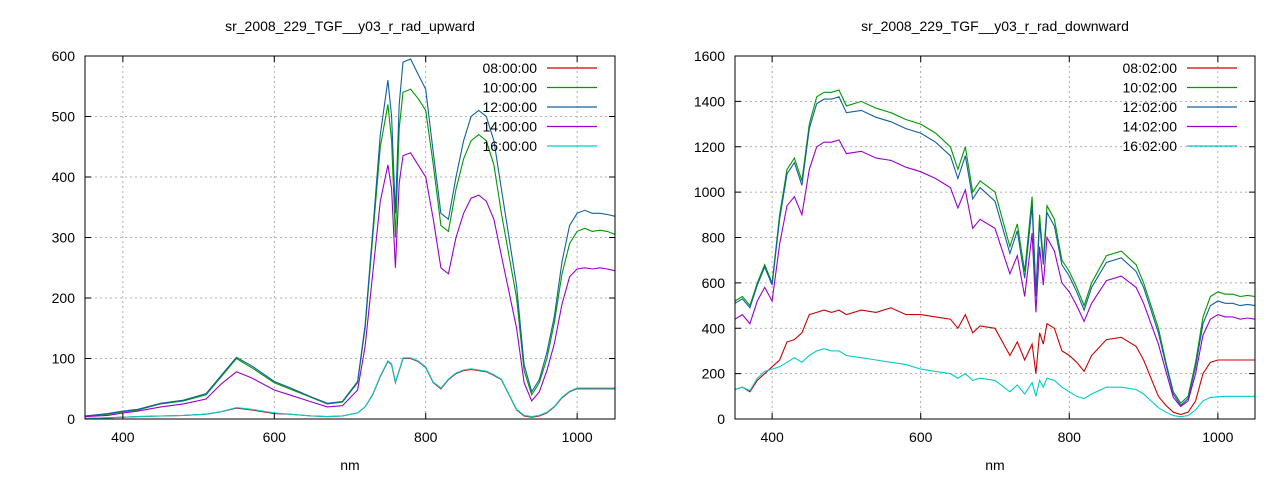 The width and height of the screenshot is (1280, 485). I want to click on y-tick-label: 1000, so click(709, 192).